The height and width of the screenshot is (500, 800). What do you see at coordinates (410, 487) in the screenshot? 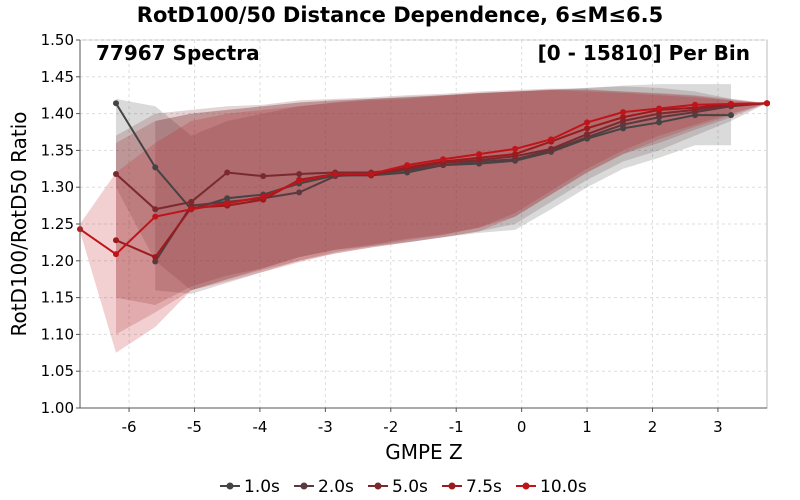
I see `legend-label-50s: 5.0s` at bounding box center [410, 487].